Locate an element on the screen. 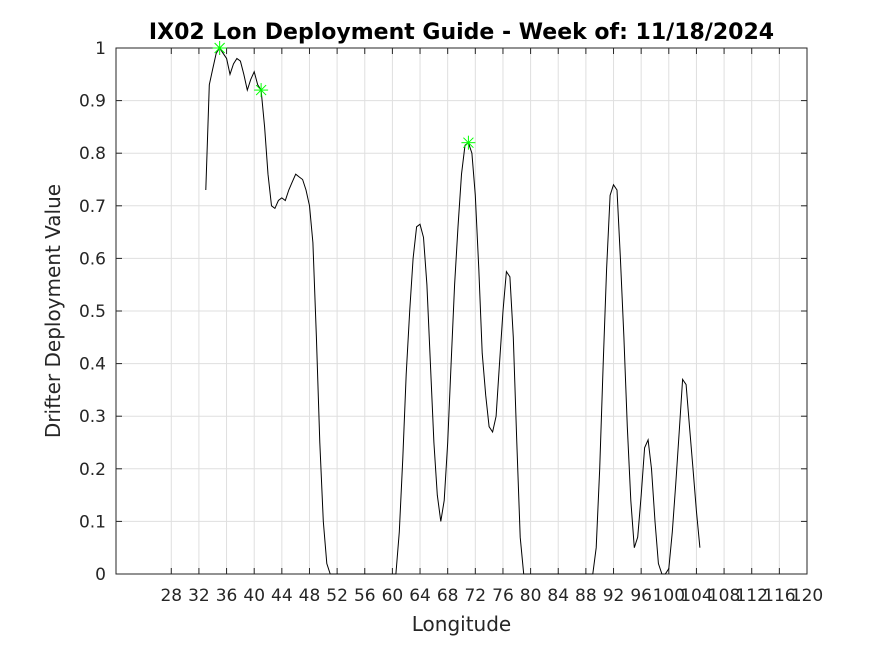 Image resolution: width=891 pixels, height=645 pixels. x-tick-label: 64 is located at coordinates (420, 596).